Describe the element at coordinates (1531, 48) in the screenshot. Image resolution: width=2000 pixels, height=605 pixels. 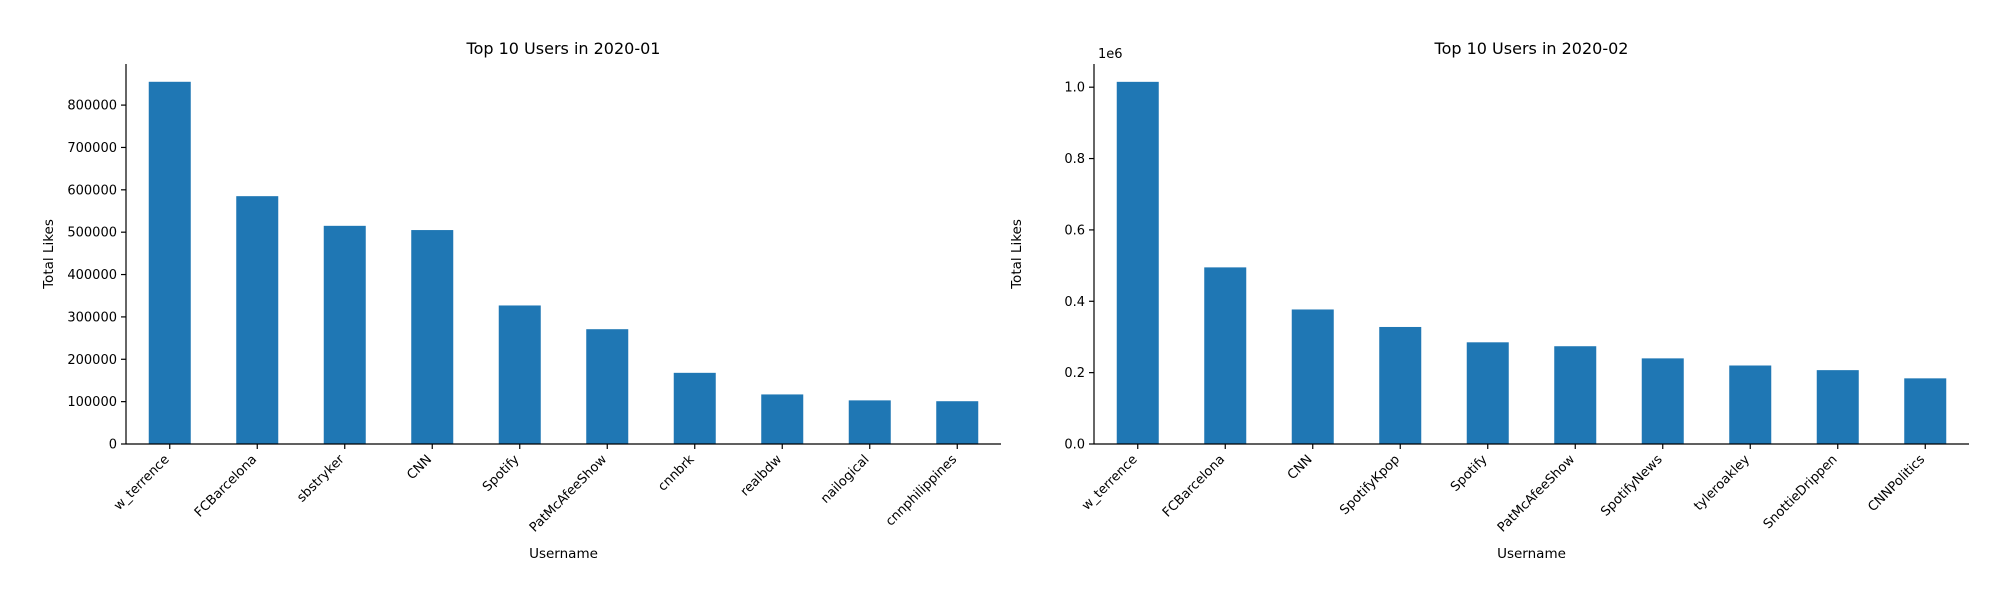
I see `chart-2-title: Top 10 Users in 2020-02` at that location.